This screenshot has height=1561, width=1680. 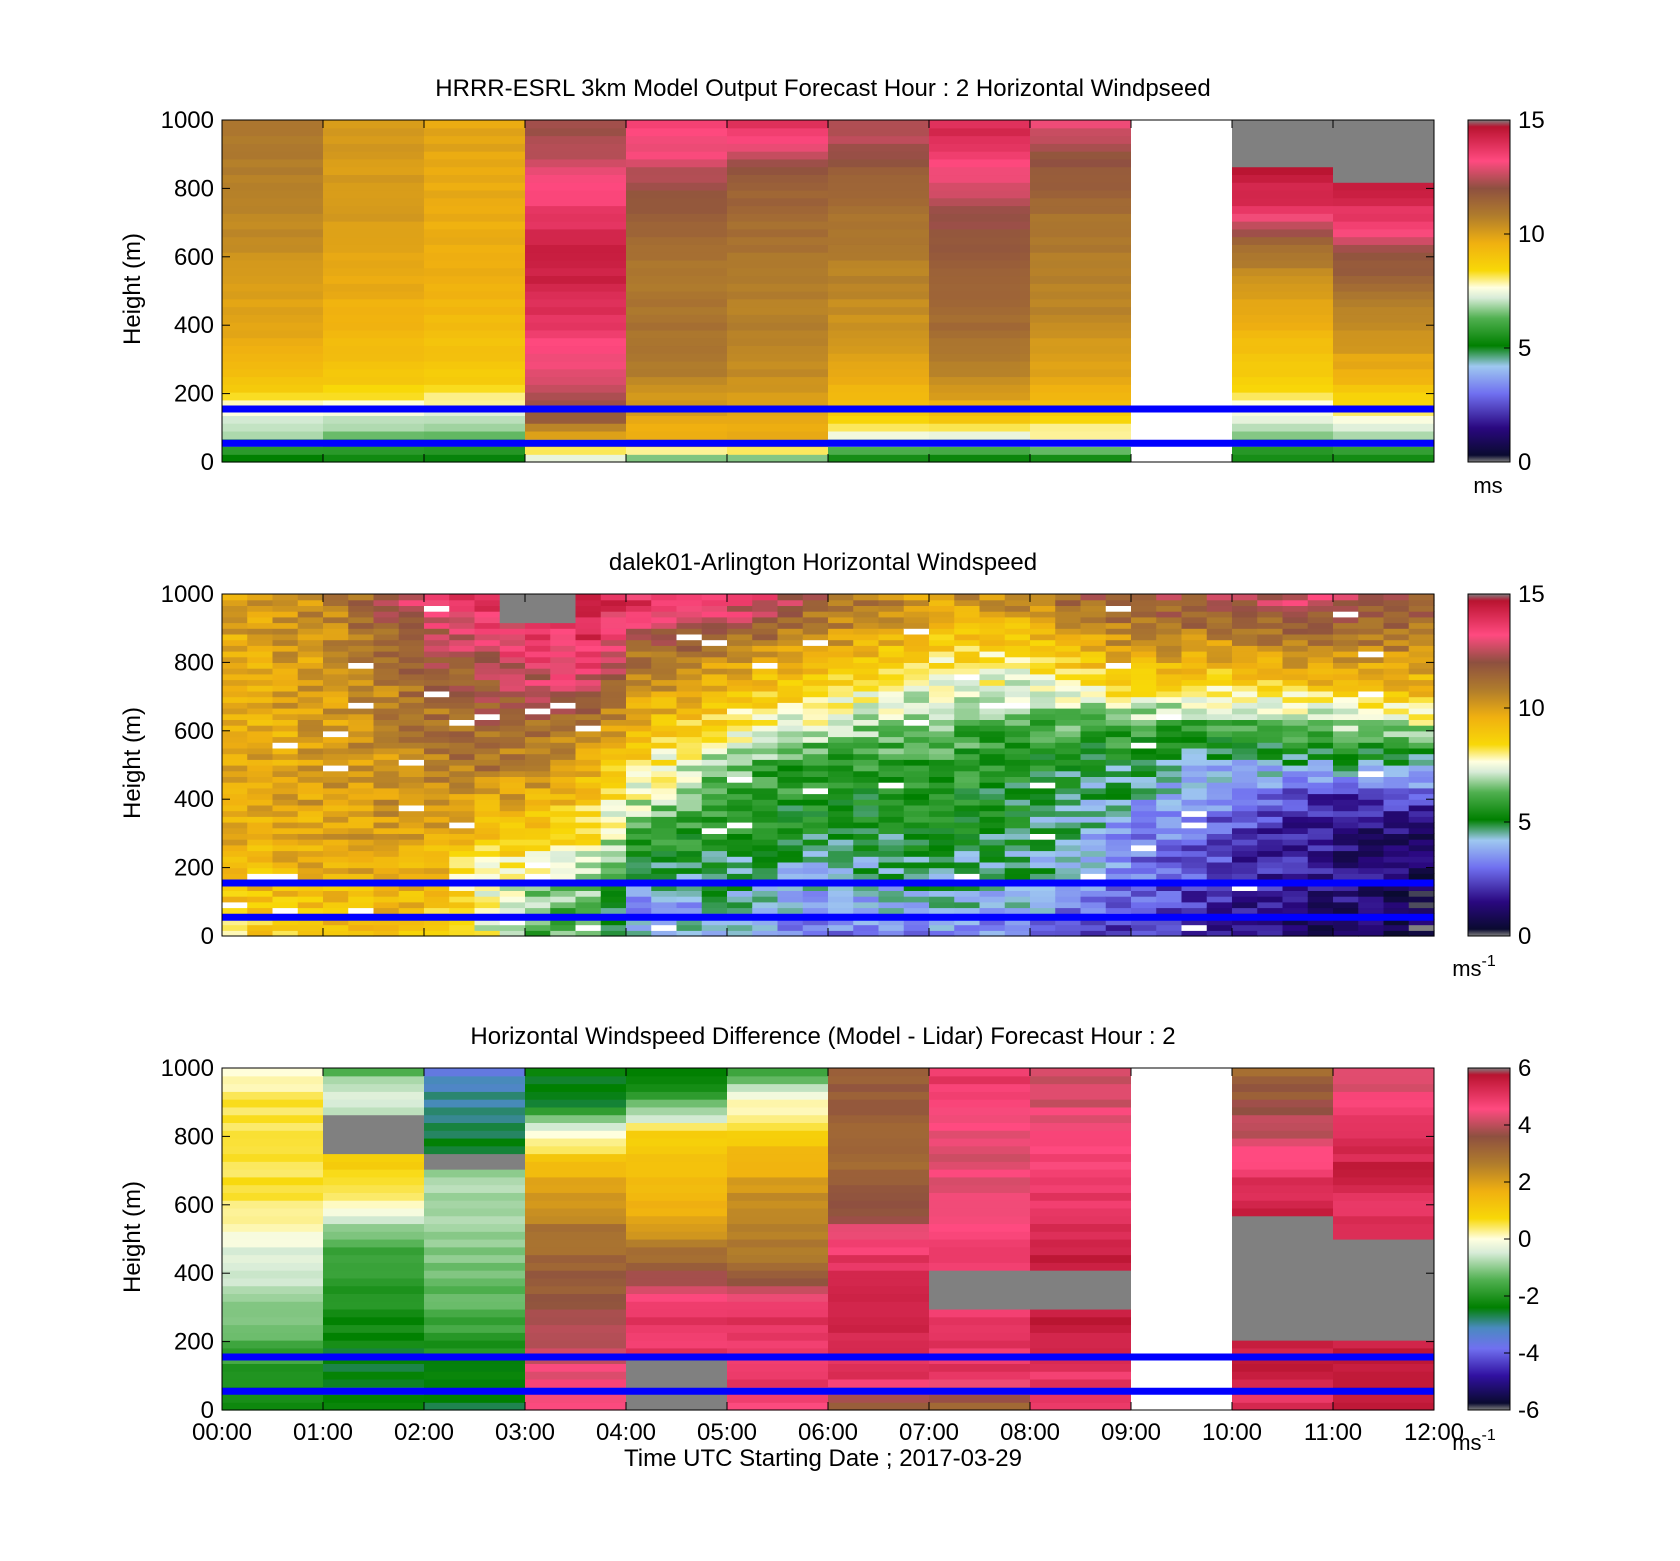 I want to click on colorbar-tick-label: 2, so click(x=1524, y=1182).